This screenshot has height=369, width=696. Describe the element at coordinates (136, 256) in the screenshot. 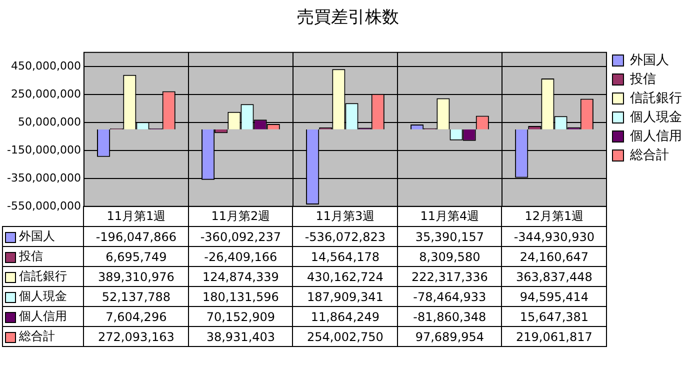

I see `data-label: 6,695,749` at that location.